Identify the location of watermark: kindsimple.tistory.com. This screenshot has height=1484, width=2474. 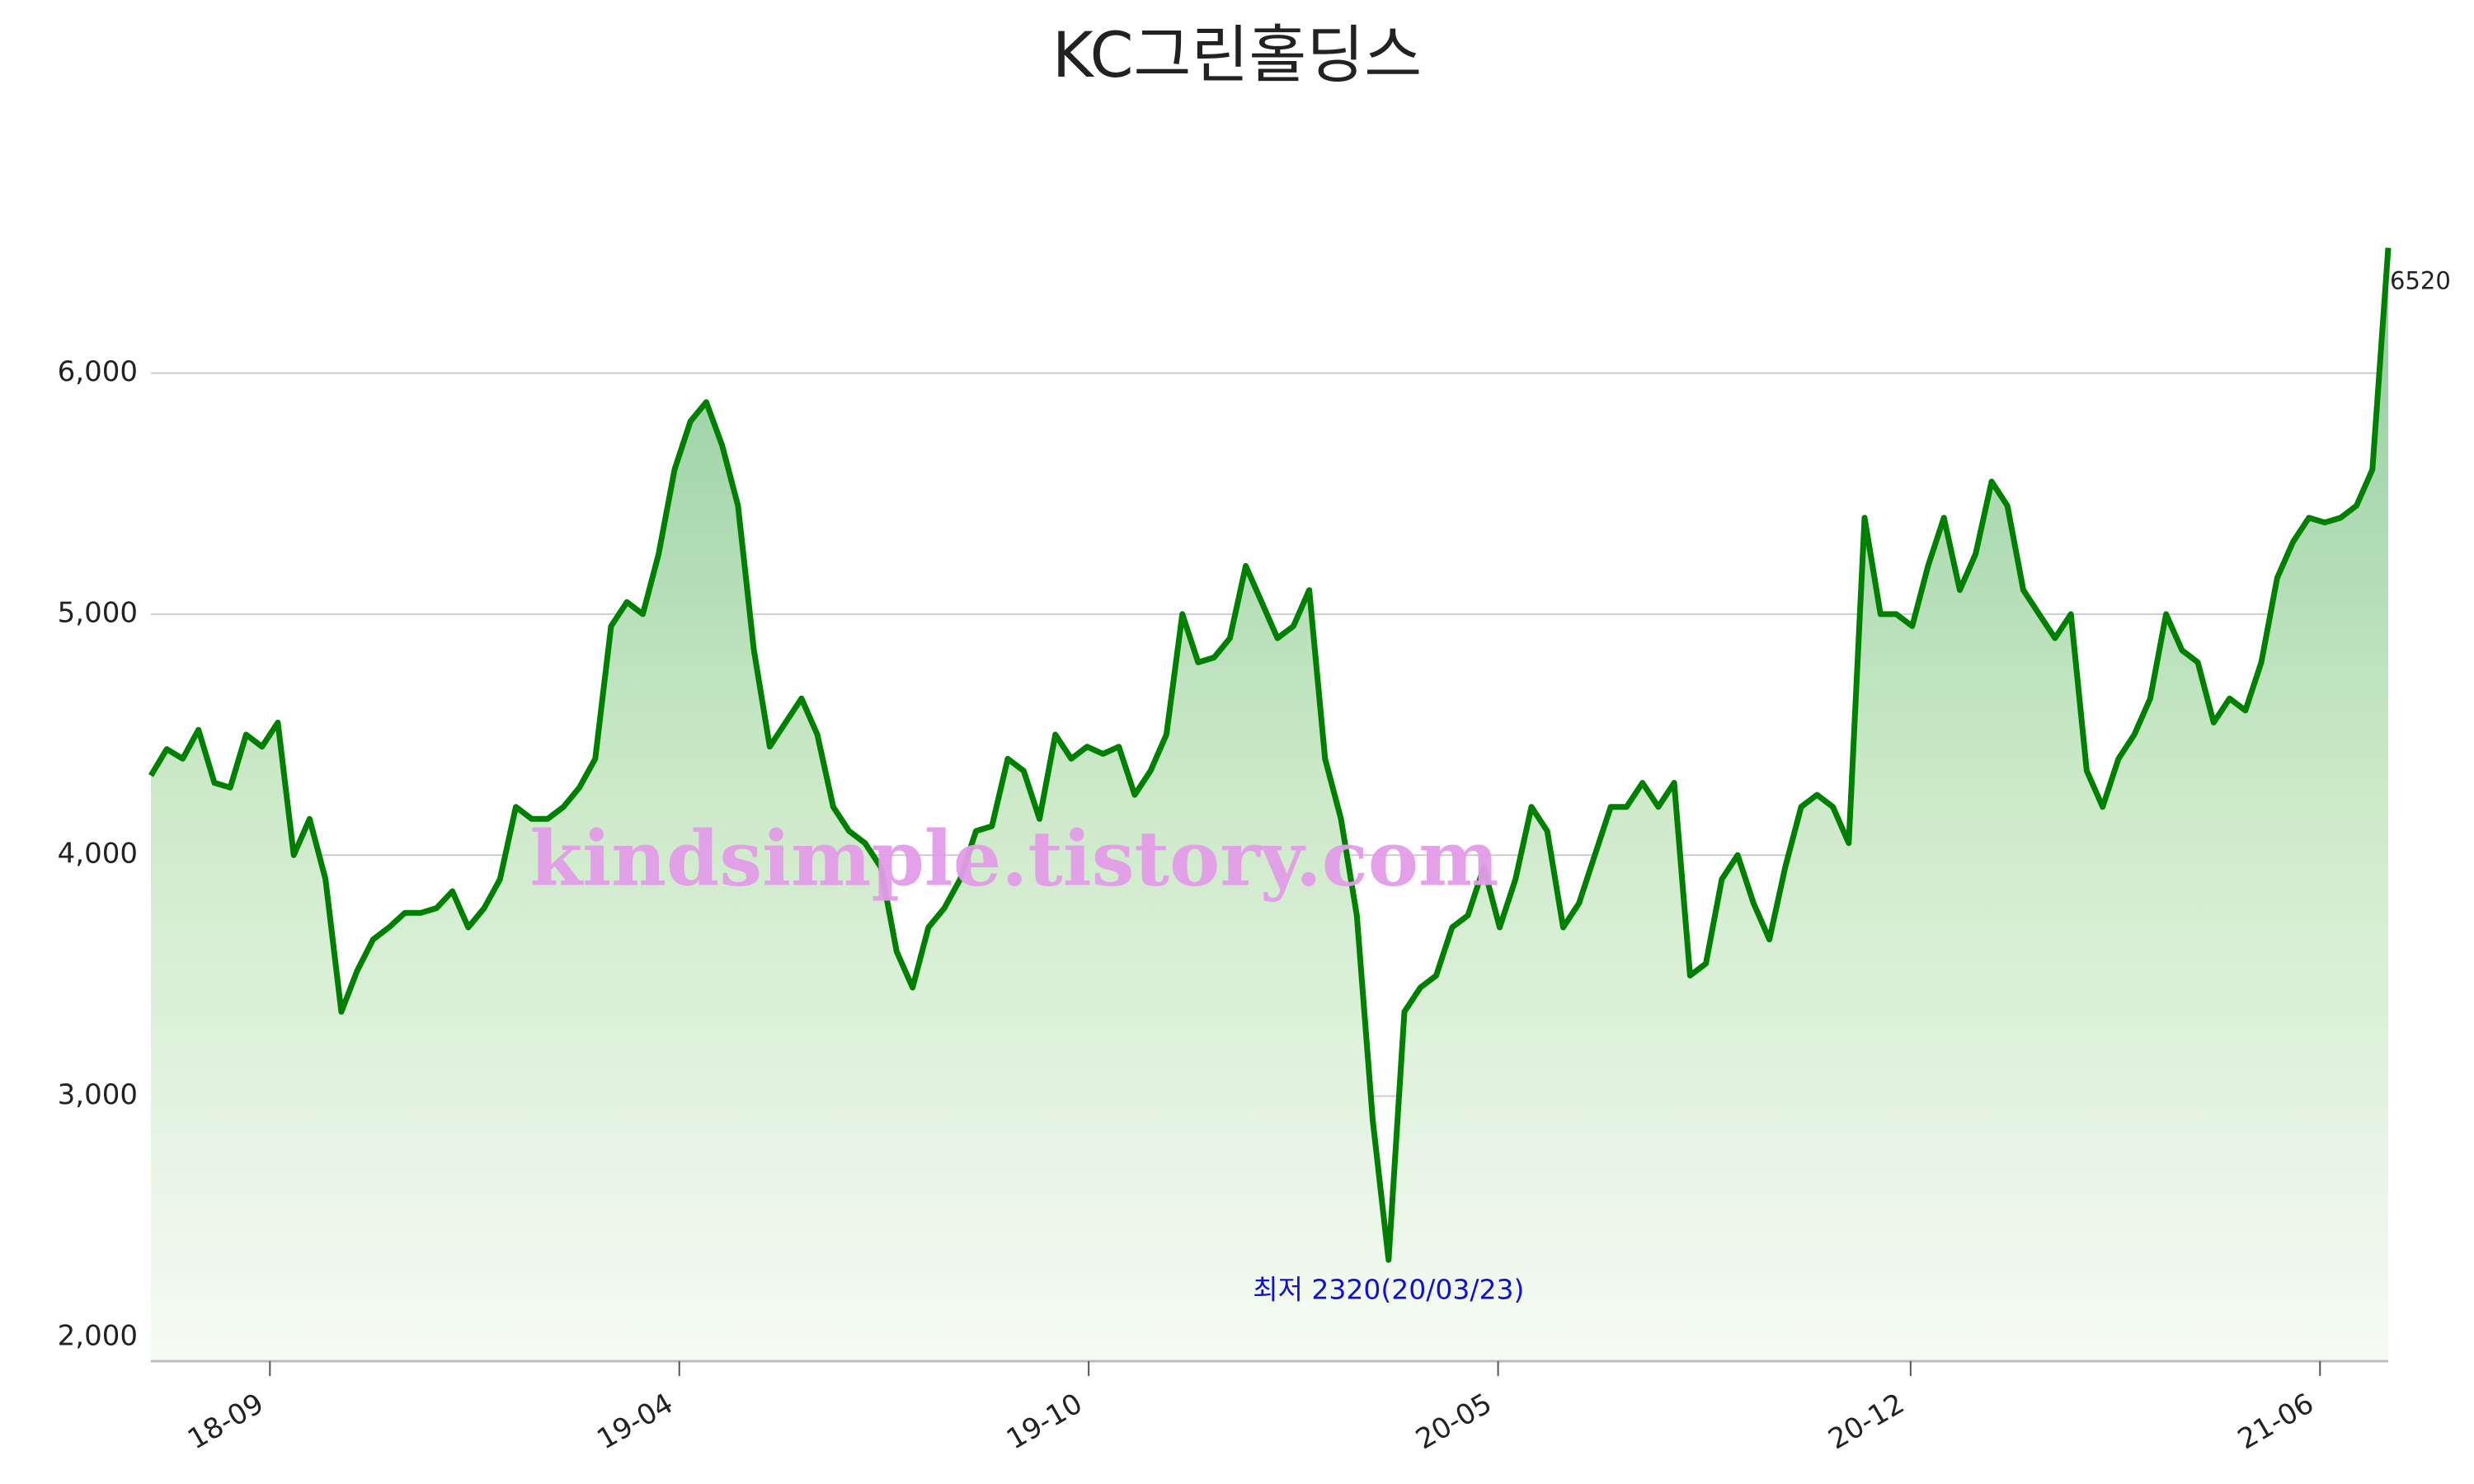
(1013, 860).